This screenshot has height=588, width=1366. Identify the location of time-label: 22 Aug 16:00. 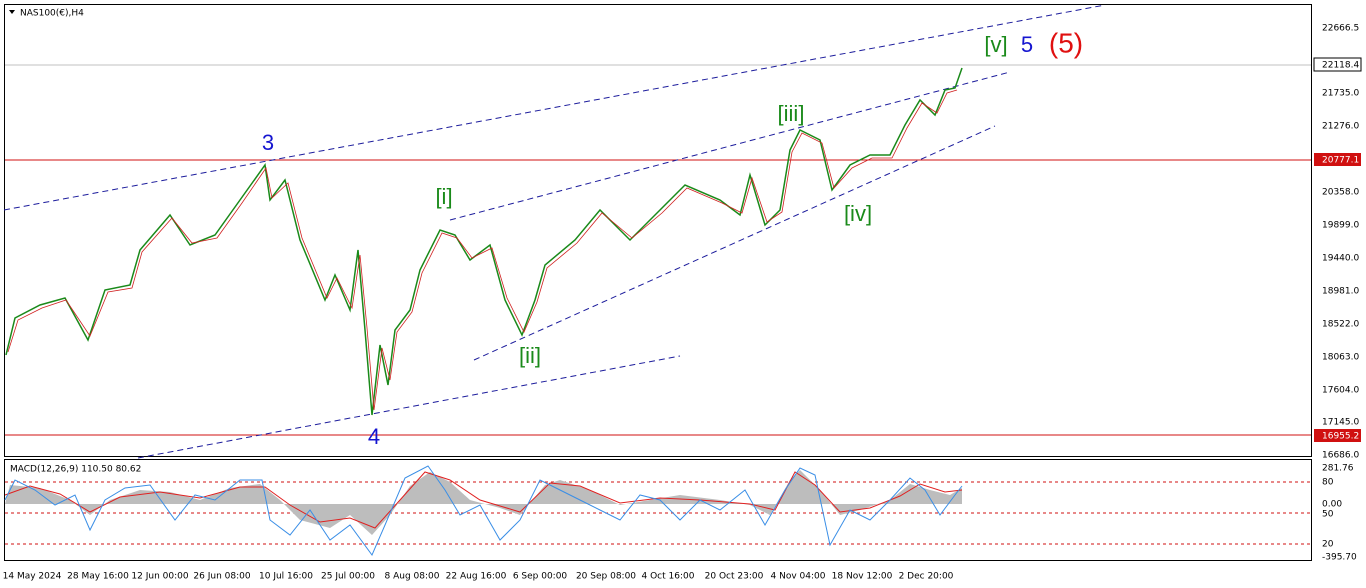
(476, 577).